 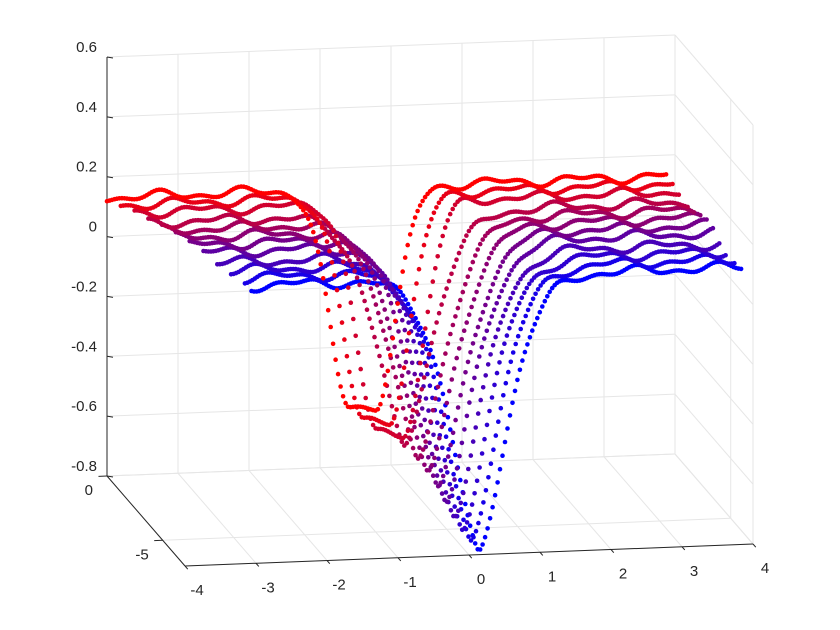 I want to click on x-tick-label: 2, so click(x=623, y=574).